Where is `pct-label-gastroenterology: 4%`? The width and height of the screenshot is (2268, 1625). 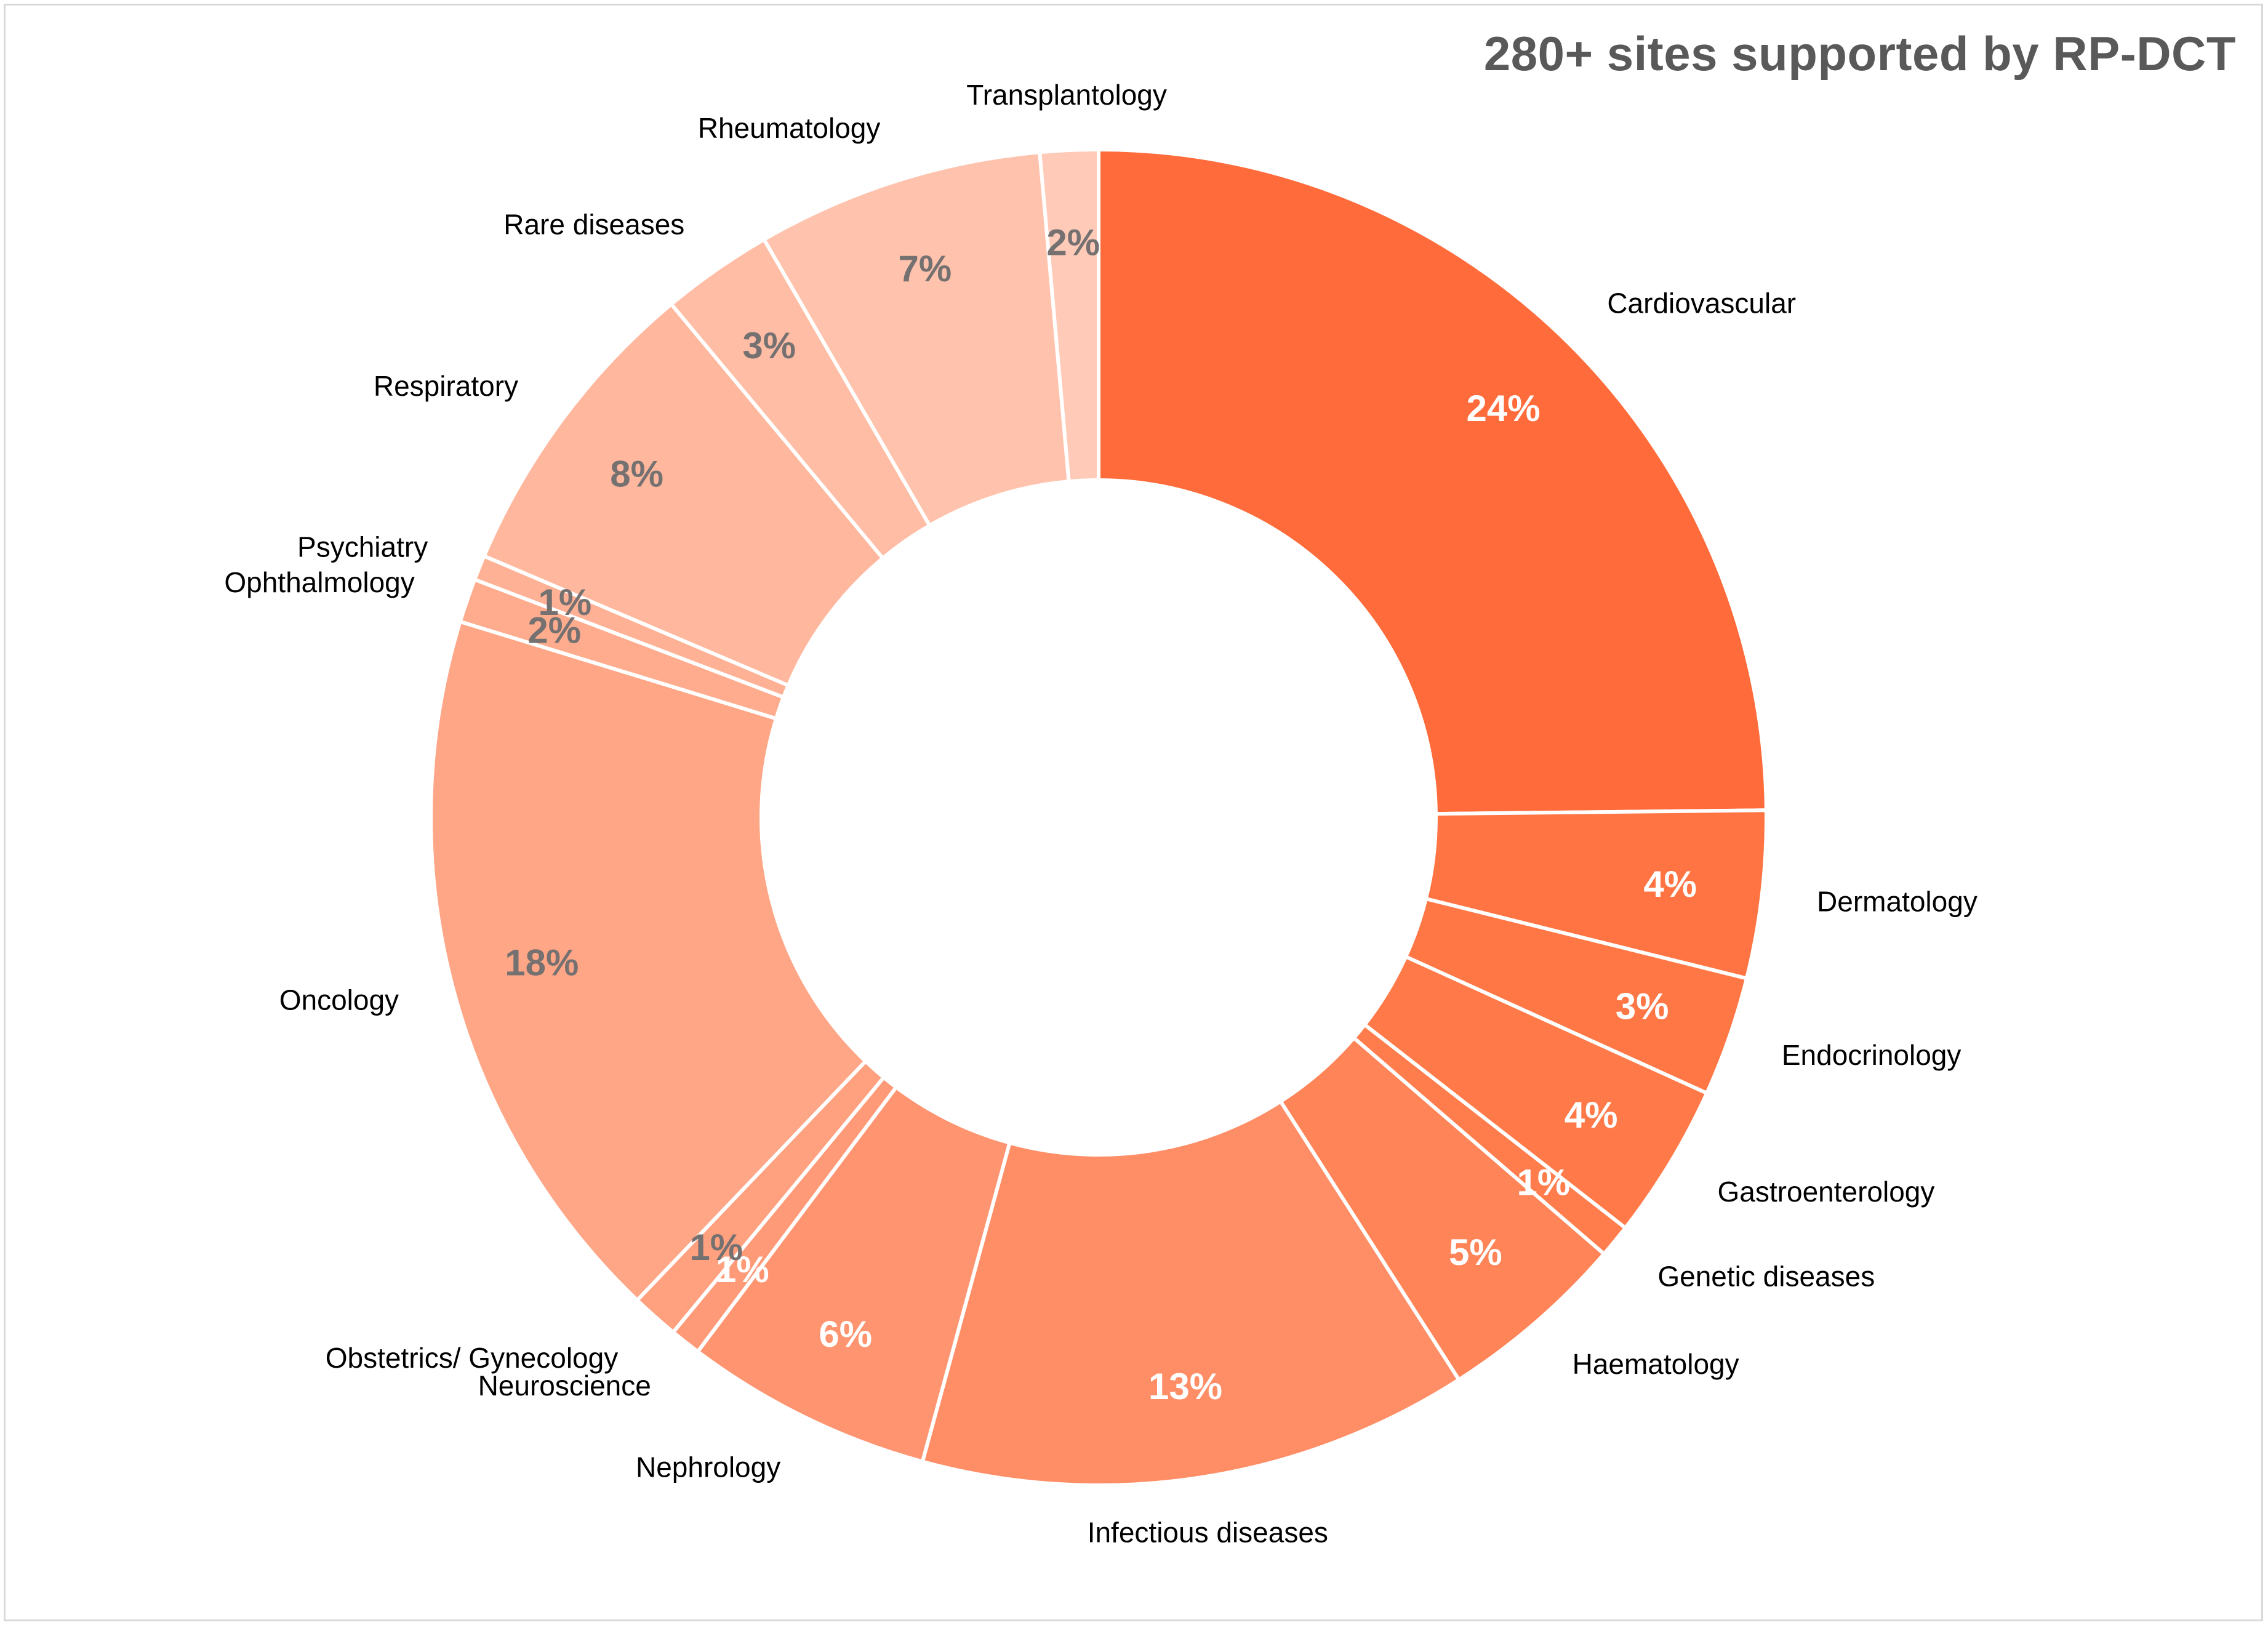 pct-label-gastroenterology: 4% is located at coordinates (1591, 1115).